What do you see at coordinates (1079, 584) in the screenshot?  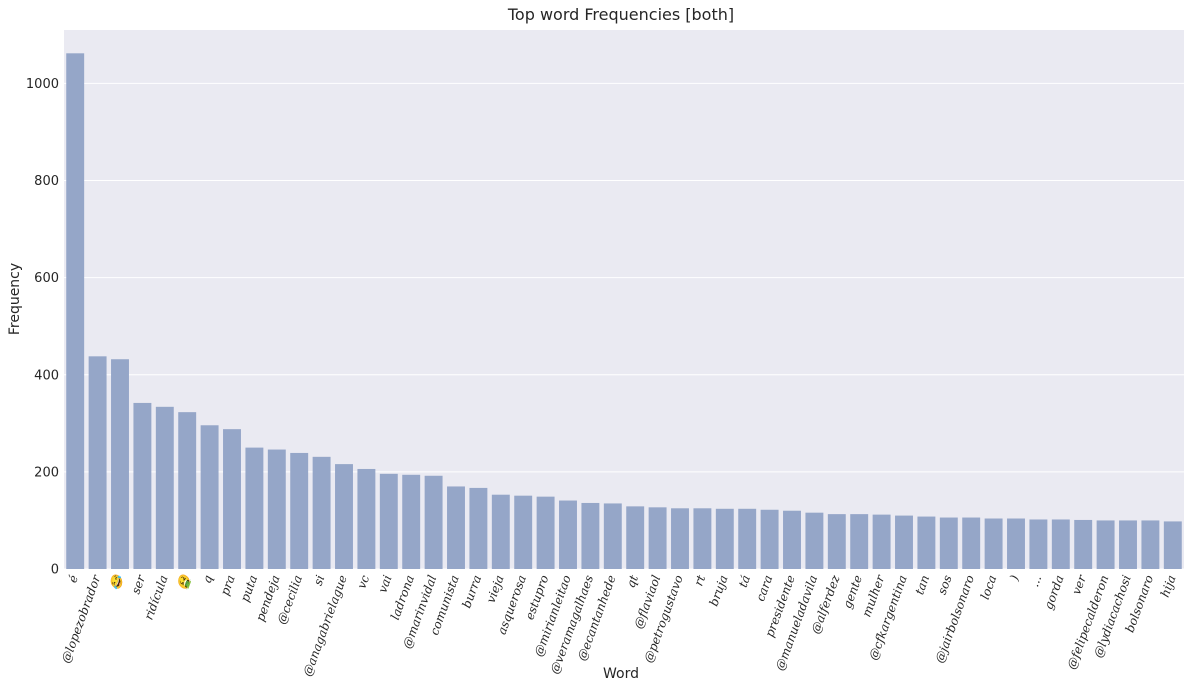 I see `x-tick-label: ver` at bounding box center [1079, 584].